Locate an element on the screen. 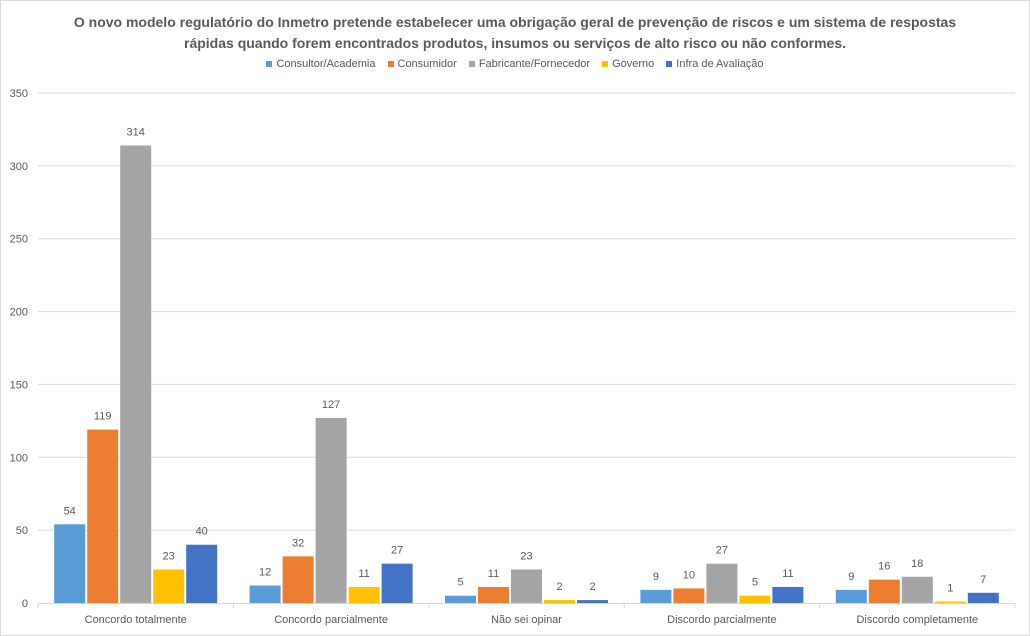 The height and width of the screenshot is (636, 1030). data-label: 16 is located at coordinates (884, 567).